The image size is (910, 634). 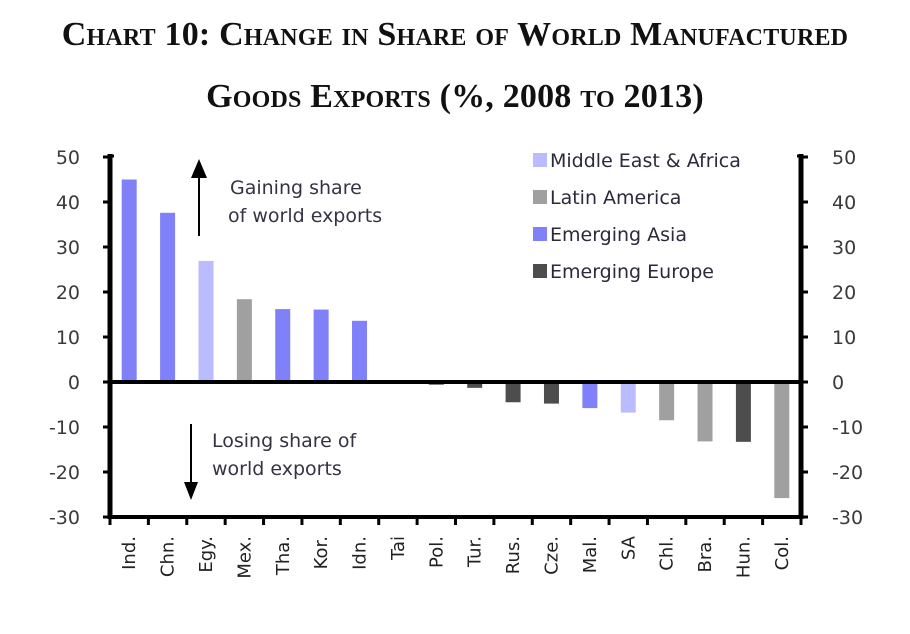 What do you see at coordinates (705, 412) in the screenshot?
I see `bar-bra` at bounding box center [705, 412].